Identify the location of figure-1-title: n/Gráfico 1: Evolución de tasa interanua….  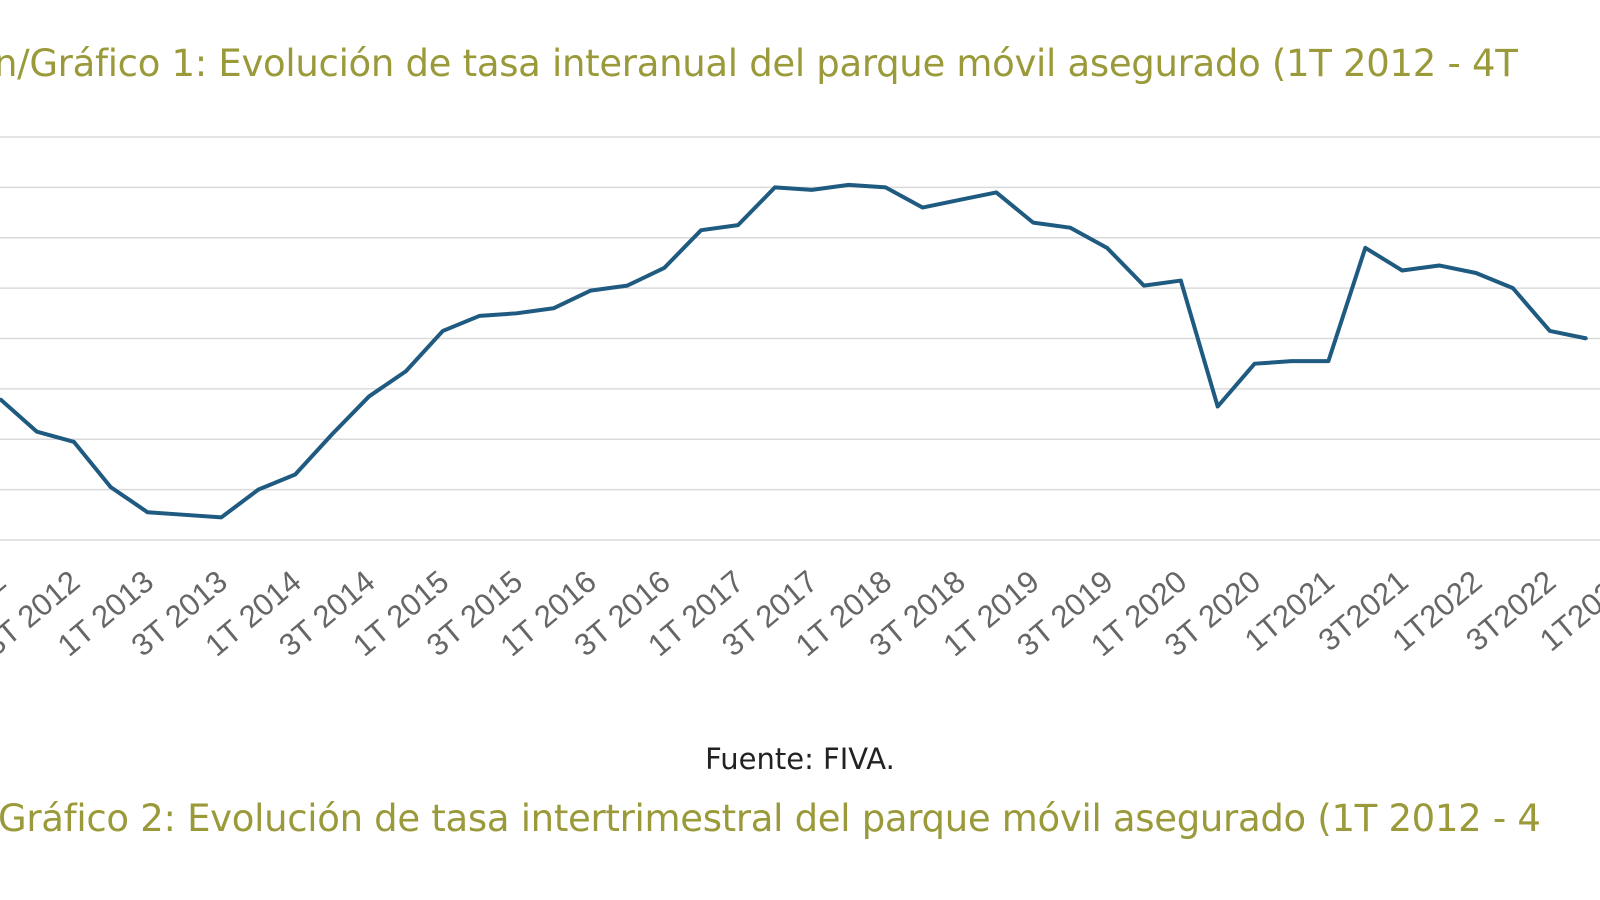
(759, 63).